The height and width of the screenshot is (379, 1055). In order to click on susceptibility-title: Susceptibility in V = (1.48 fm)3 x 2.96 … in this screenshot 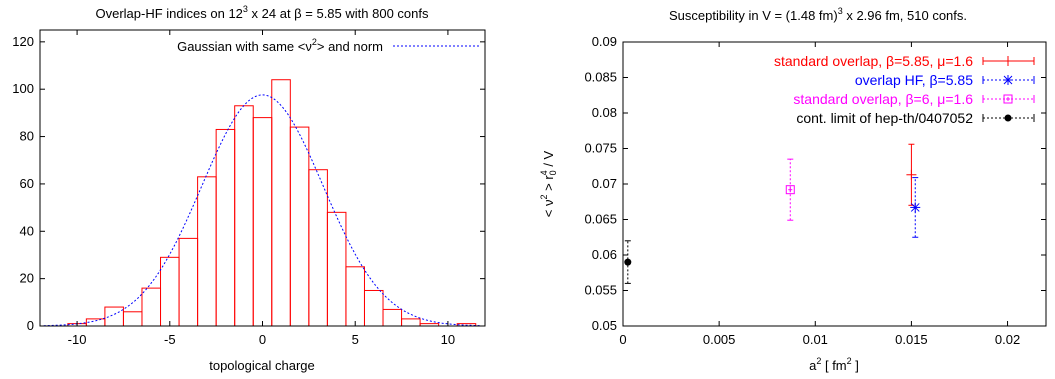, I will do `click(818, 14)`.